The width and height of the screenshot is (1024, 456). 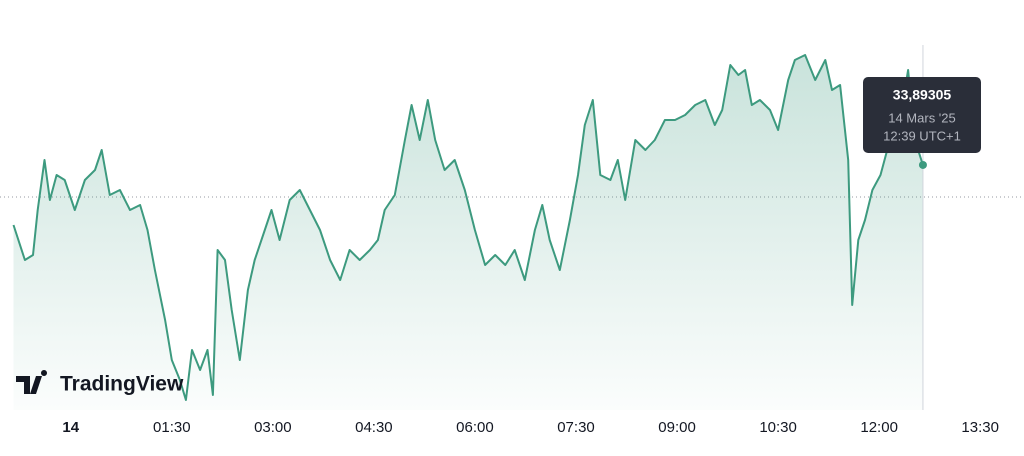 What do you see at coordinates (922, 95) in the screenshot?
I see `tooltip-value: 33,89305` at bounding box center [922, 95].